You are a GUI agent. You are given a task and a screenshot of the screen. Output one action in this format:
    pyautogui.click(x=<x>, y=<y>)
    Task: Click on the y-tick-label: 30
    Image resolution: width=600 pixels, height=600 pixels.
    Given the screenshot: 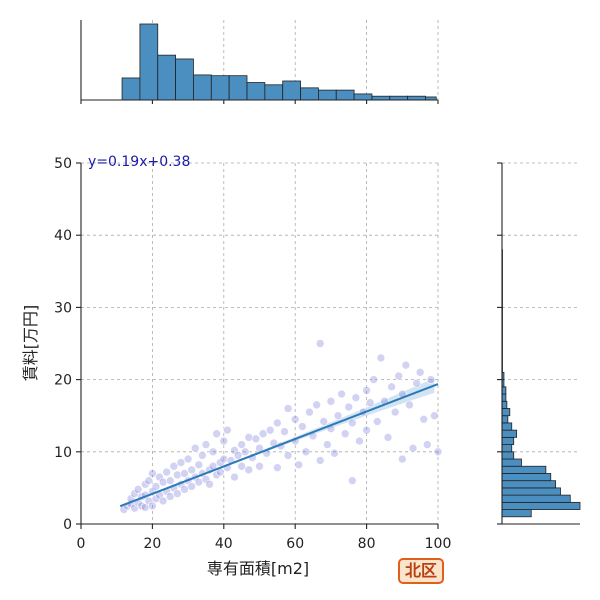 What is the action you would take?
    pyautogui.click(x=63, y=308)
    